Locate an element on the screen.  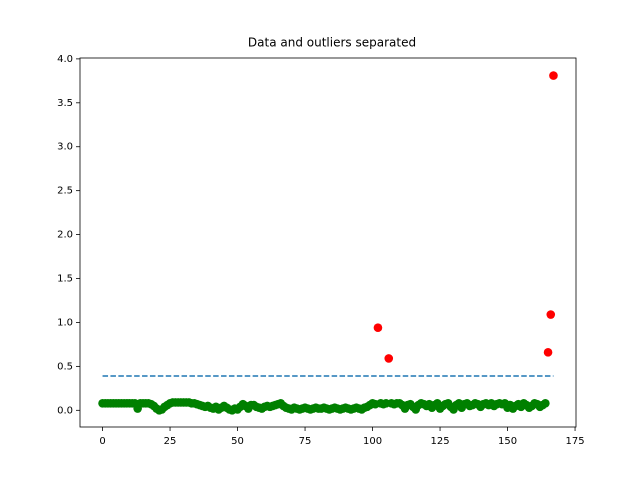
x-tick-label: 150 is located at coordinates (507, 441).